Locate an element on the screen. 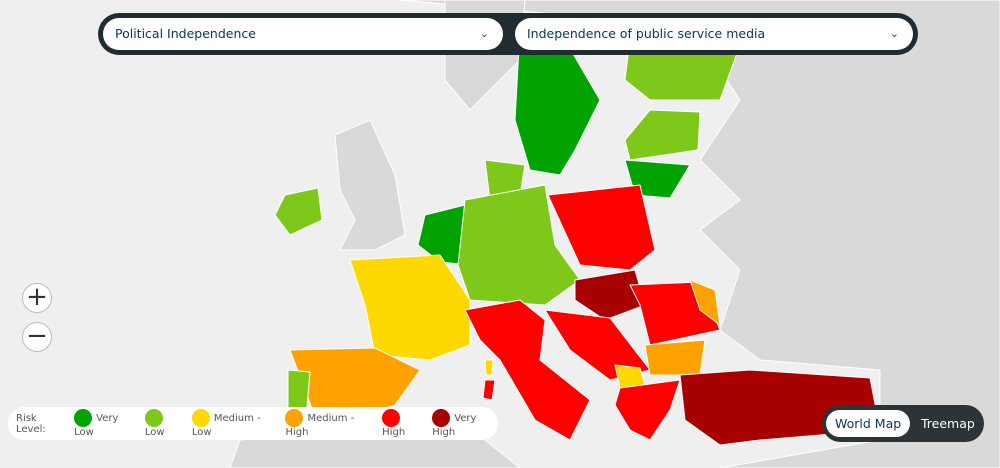  filter-dropdown: Political Independence ⌄ is located at coordinates (303, 34).